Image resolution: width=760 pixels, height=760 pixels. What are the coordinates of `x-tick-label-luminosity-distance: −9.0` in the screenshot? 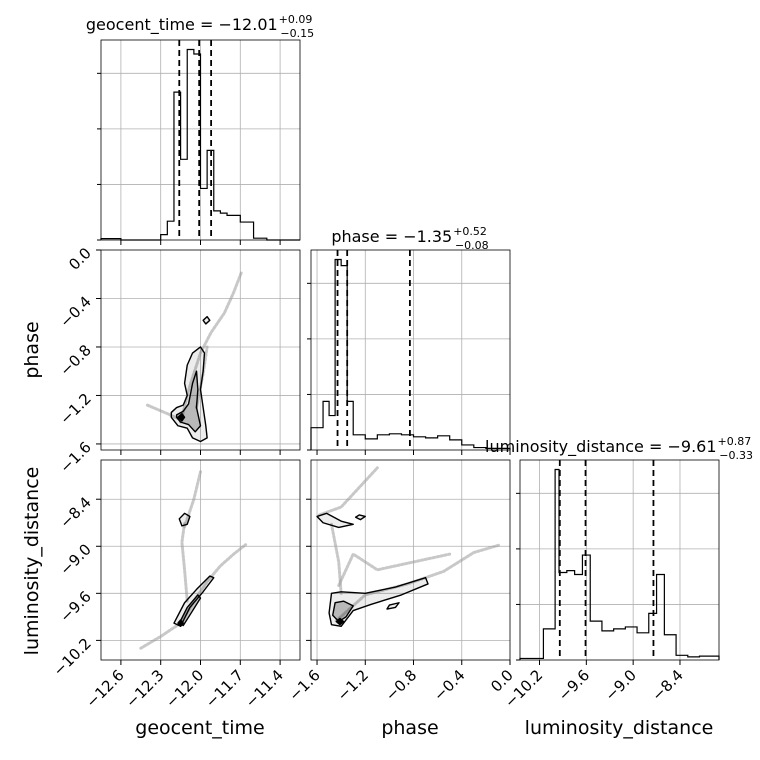 It's located at (620, 685).